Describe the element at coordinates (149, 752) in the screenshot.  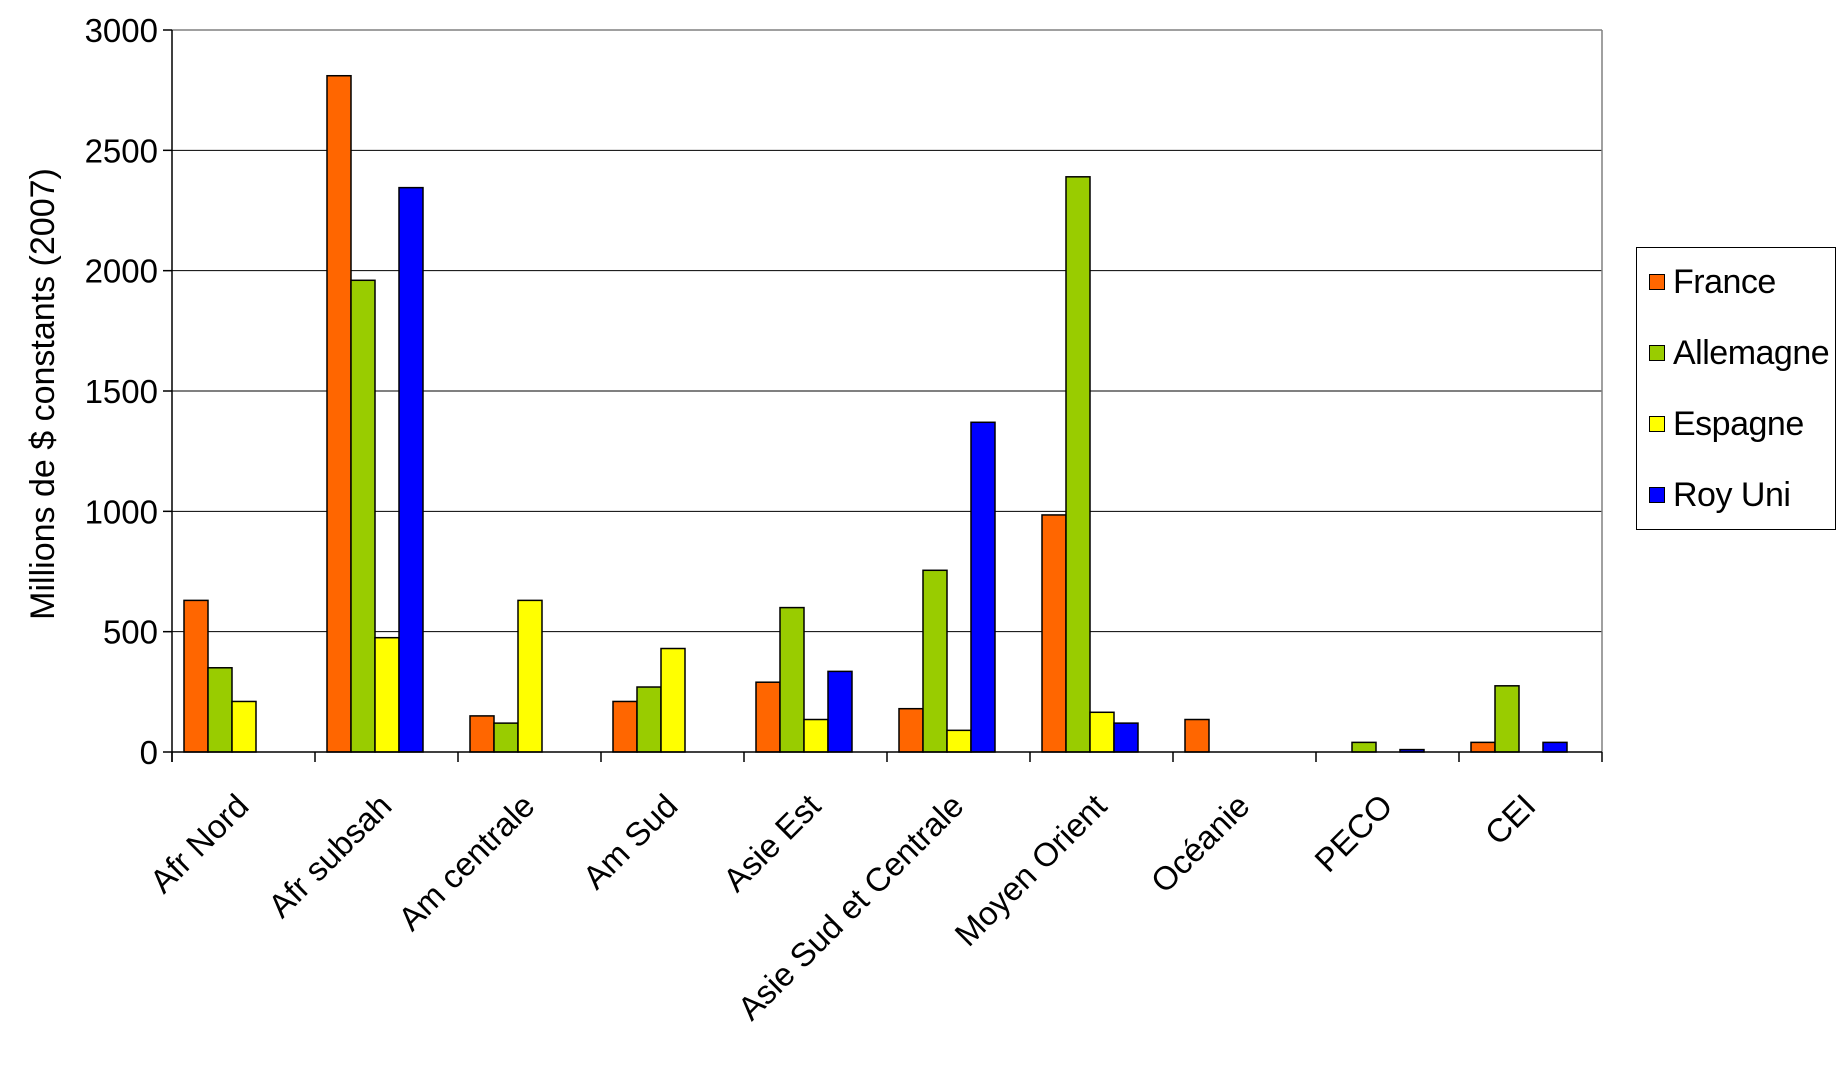
I see `y-tick-label: 0` at that location.